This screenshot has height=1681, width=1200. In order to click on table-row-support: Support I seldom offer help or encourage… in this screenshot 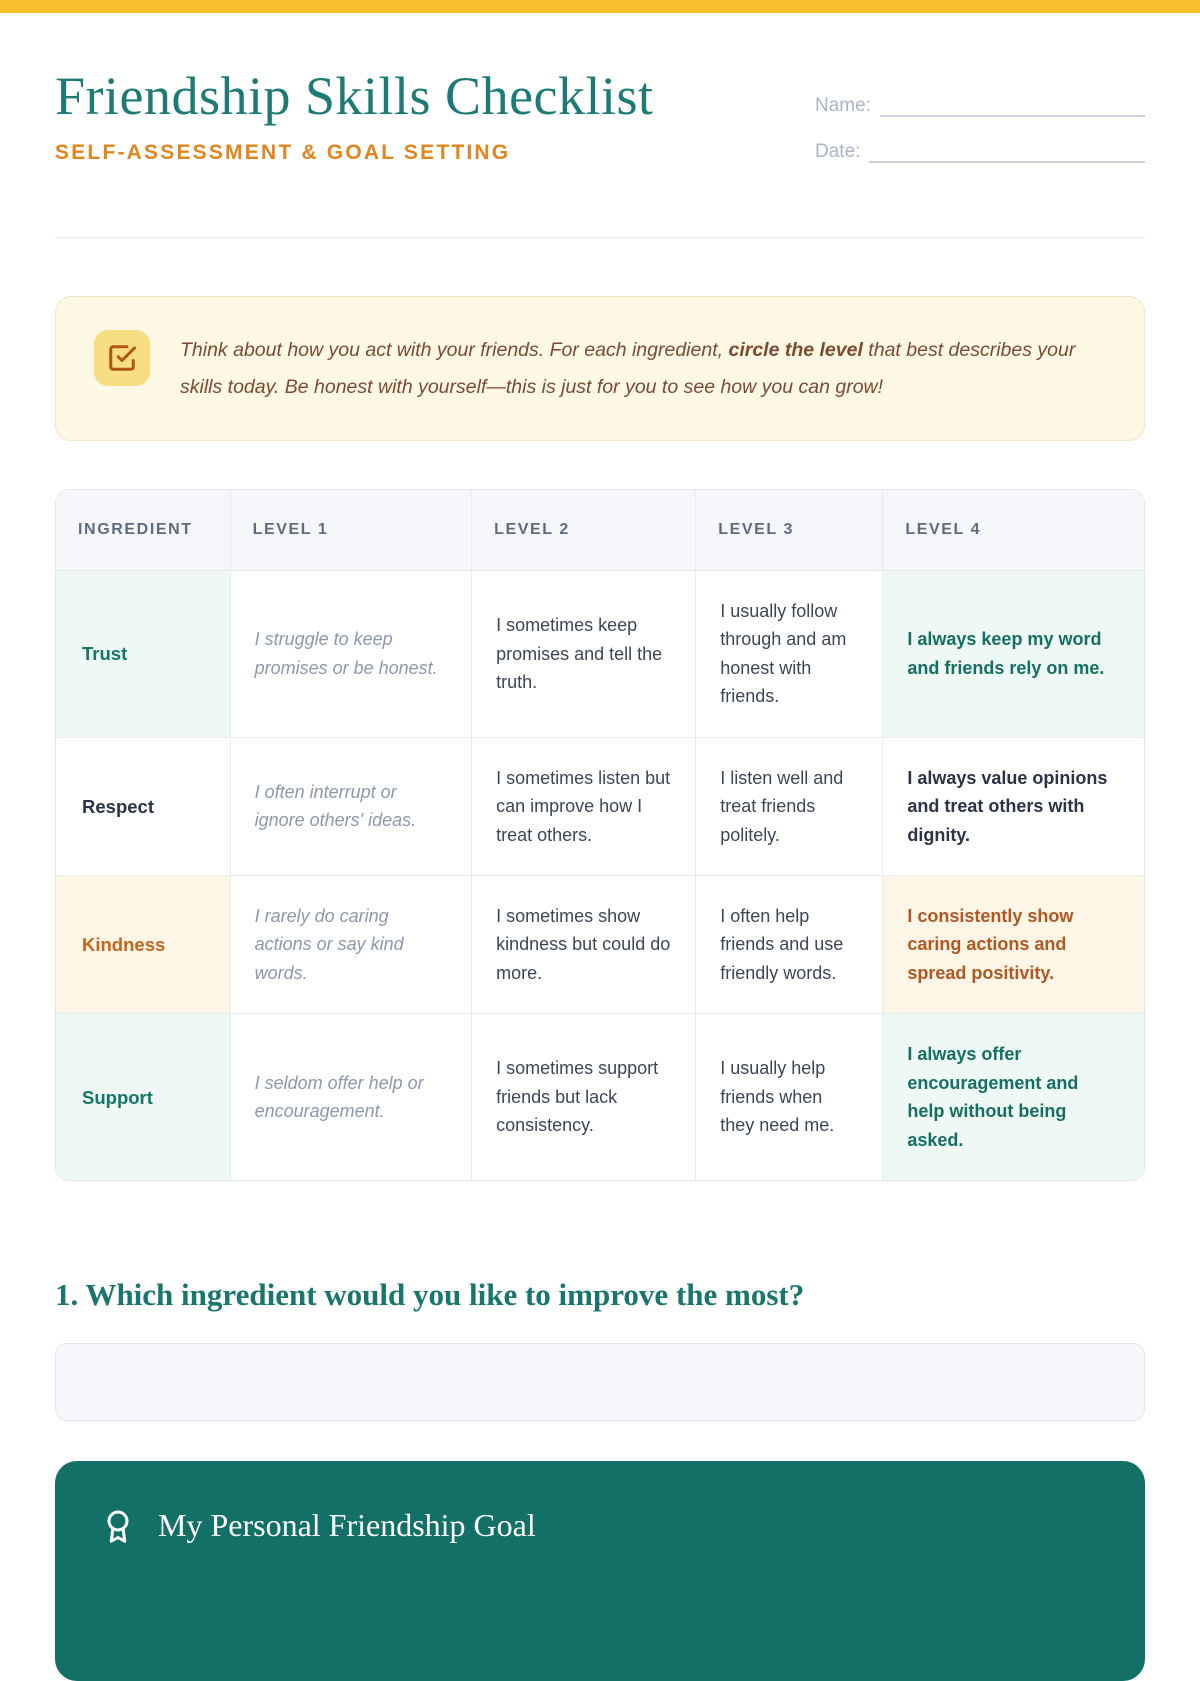, I will do `click(600, 1096)`.